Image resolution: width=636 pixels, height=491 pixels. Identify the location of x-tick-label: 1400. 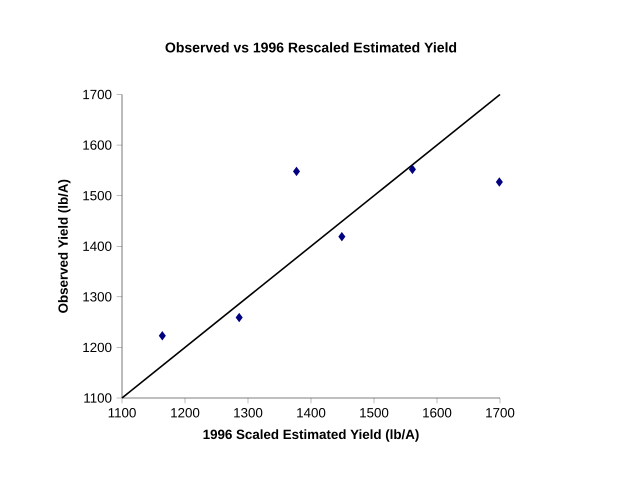
(311, 413).